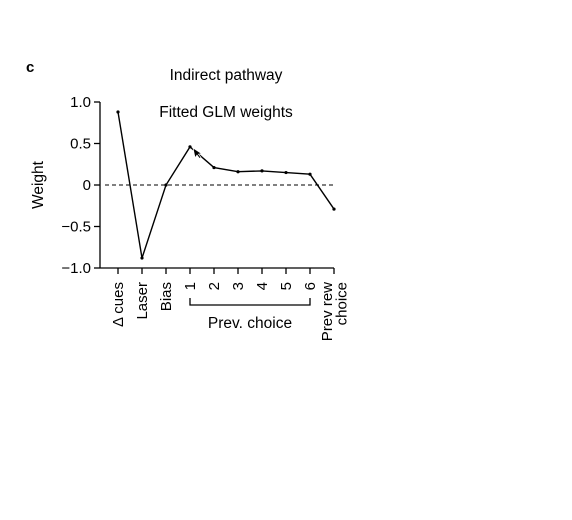  What do you see at coordinates (238, 286) in the screenshot?
I see `x-tick-label: 3` at bounding box center [238, 286].